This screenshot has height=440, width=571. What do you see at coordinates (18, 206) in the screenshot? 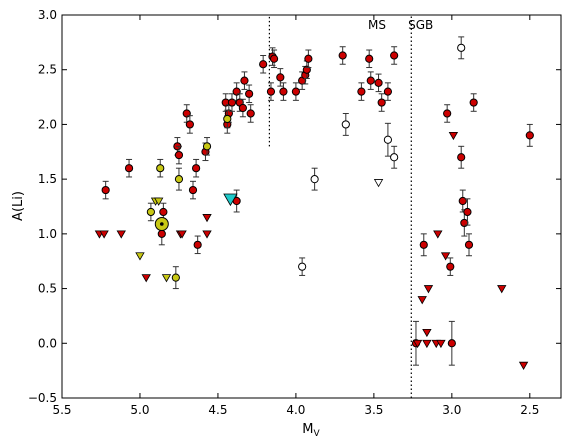
I see `y-axis-label: A(Li)` at bounding box center [18, 206].